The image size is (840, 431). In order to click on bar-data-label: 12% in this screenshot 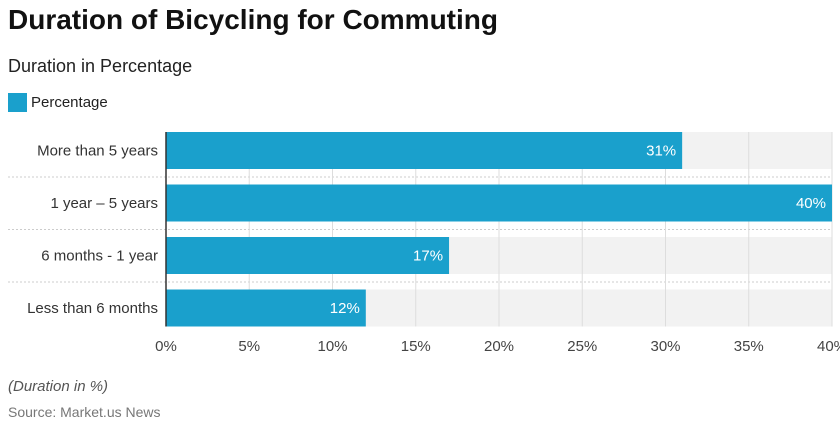, I will do `click(345, 308)`.